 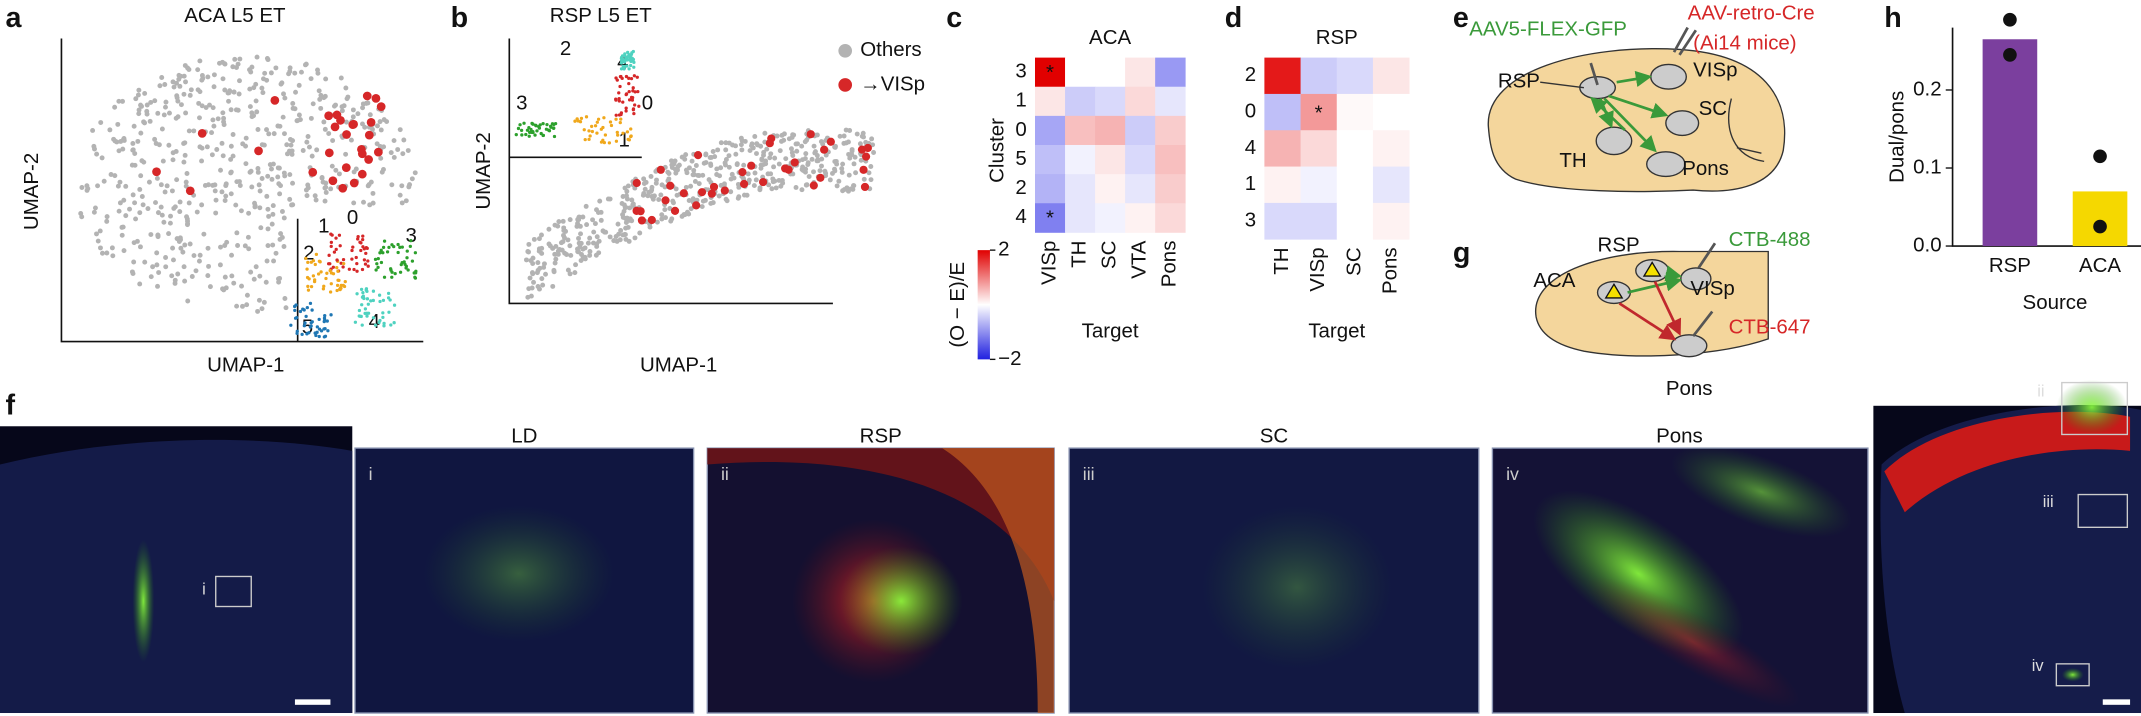 What do you see at coordinates (235, 15) in the screenshot?
I see `title: ACA L5 ET` at bounding box center [235, 15].